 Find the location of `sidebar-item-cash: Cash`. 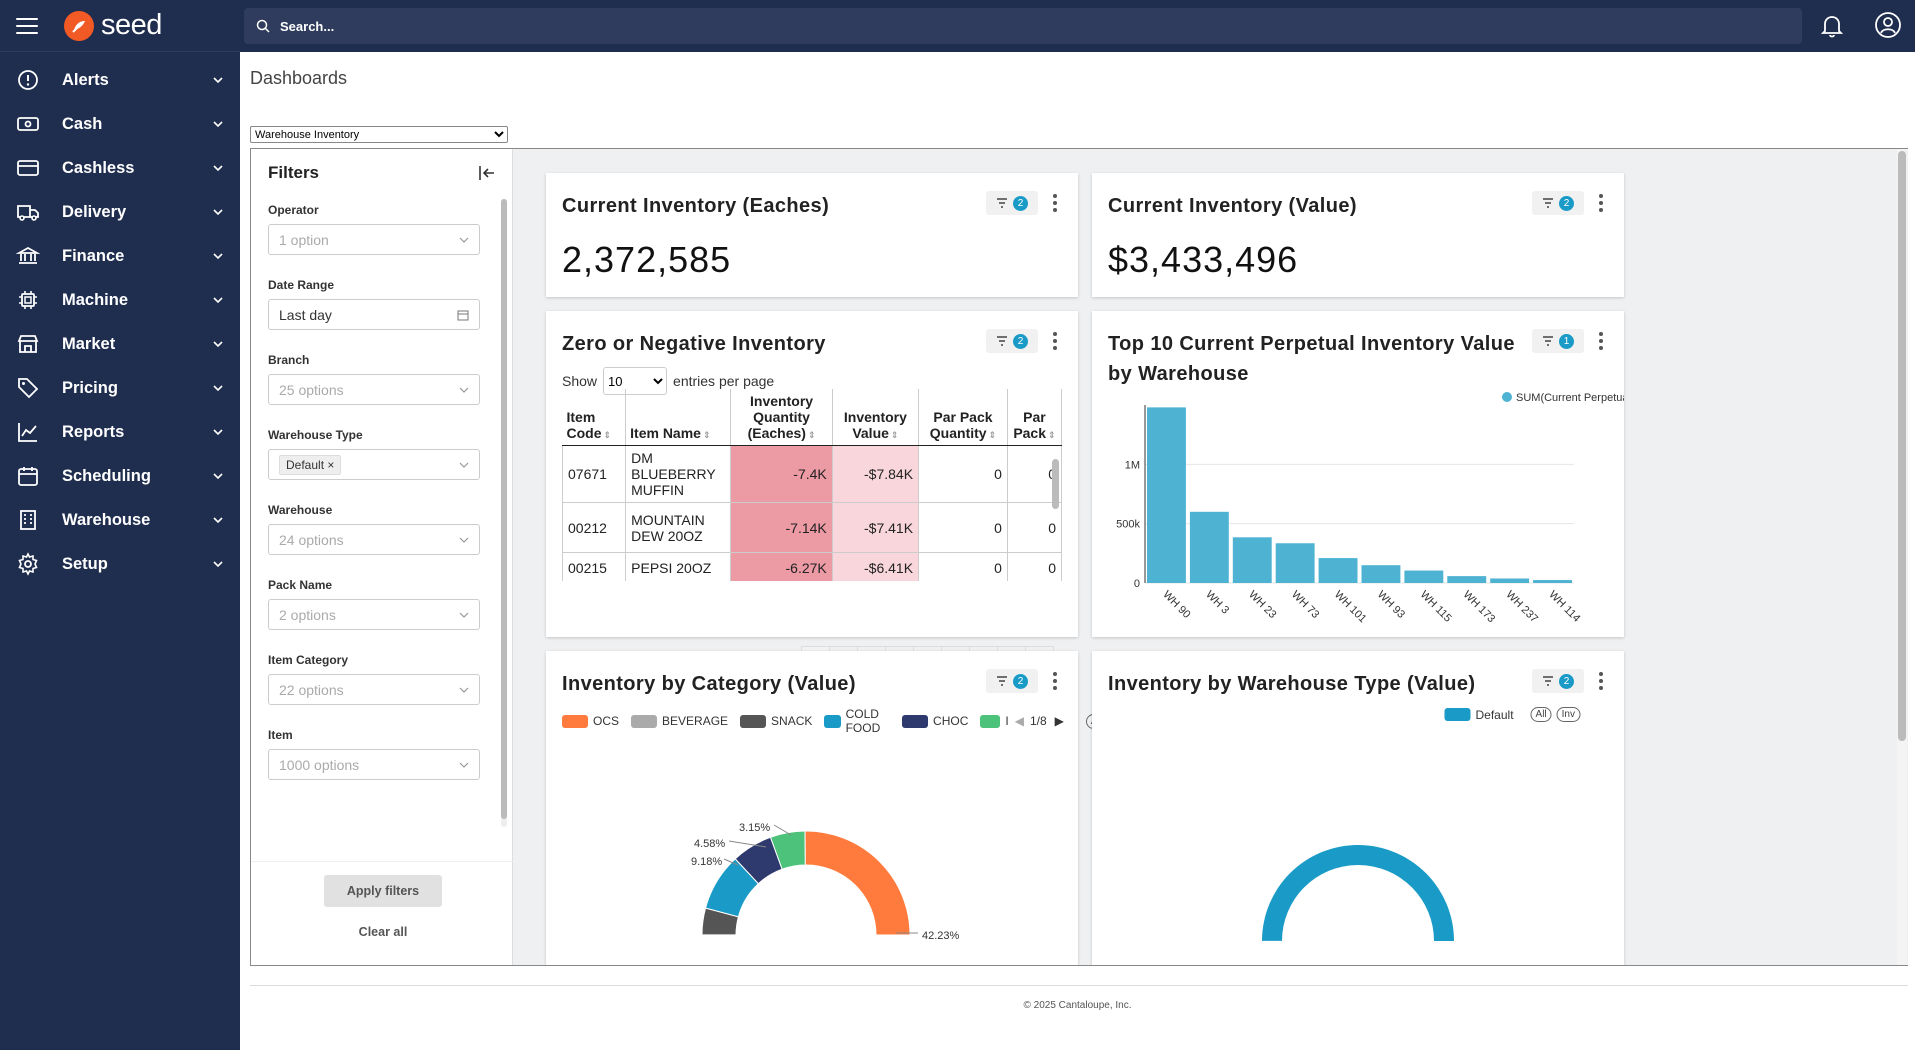

sidebar-item-cash: Cash is located at coordinates (120, 124).